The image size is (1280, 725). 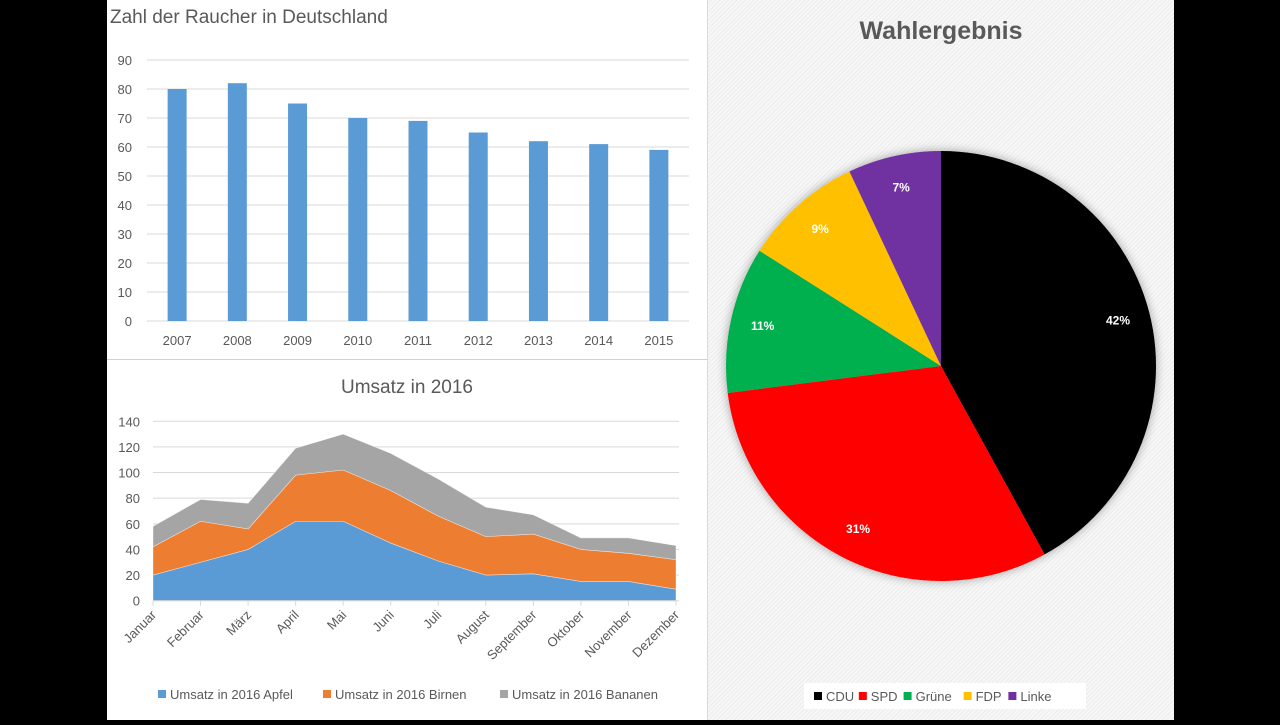 What do you see at coordinates (884, 696) in the screenshot?
I see `pie-legend-label: SPD` at bounding box center [884, 696].